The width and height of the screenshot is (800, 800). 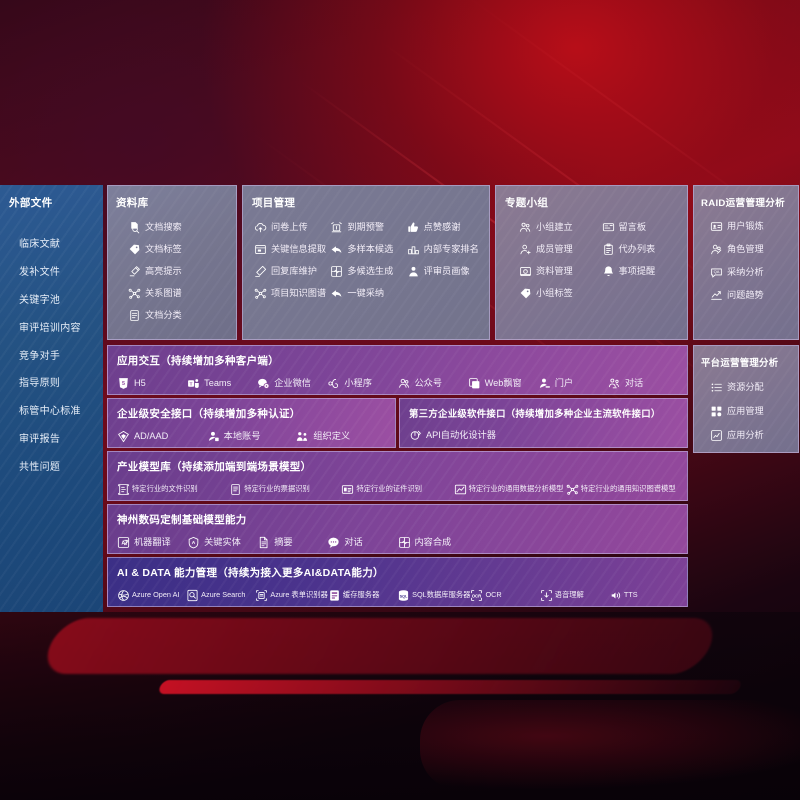 I want to click on svg-text: A, so click(x=123, y=543).